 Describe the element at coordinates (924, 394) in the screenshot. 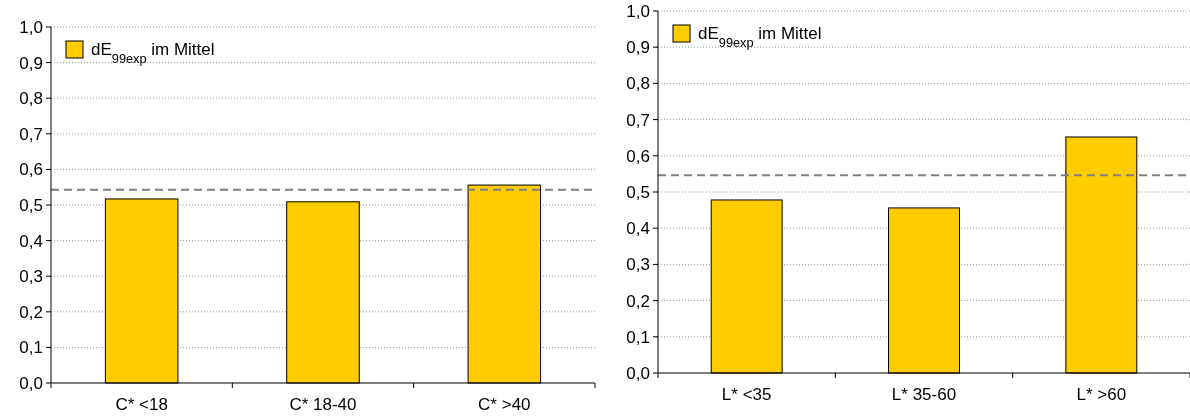

I see `x-tick-label: L* 35-60` at that location.